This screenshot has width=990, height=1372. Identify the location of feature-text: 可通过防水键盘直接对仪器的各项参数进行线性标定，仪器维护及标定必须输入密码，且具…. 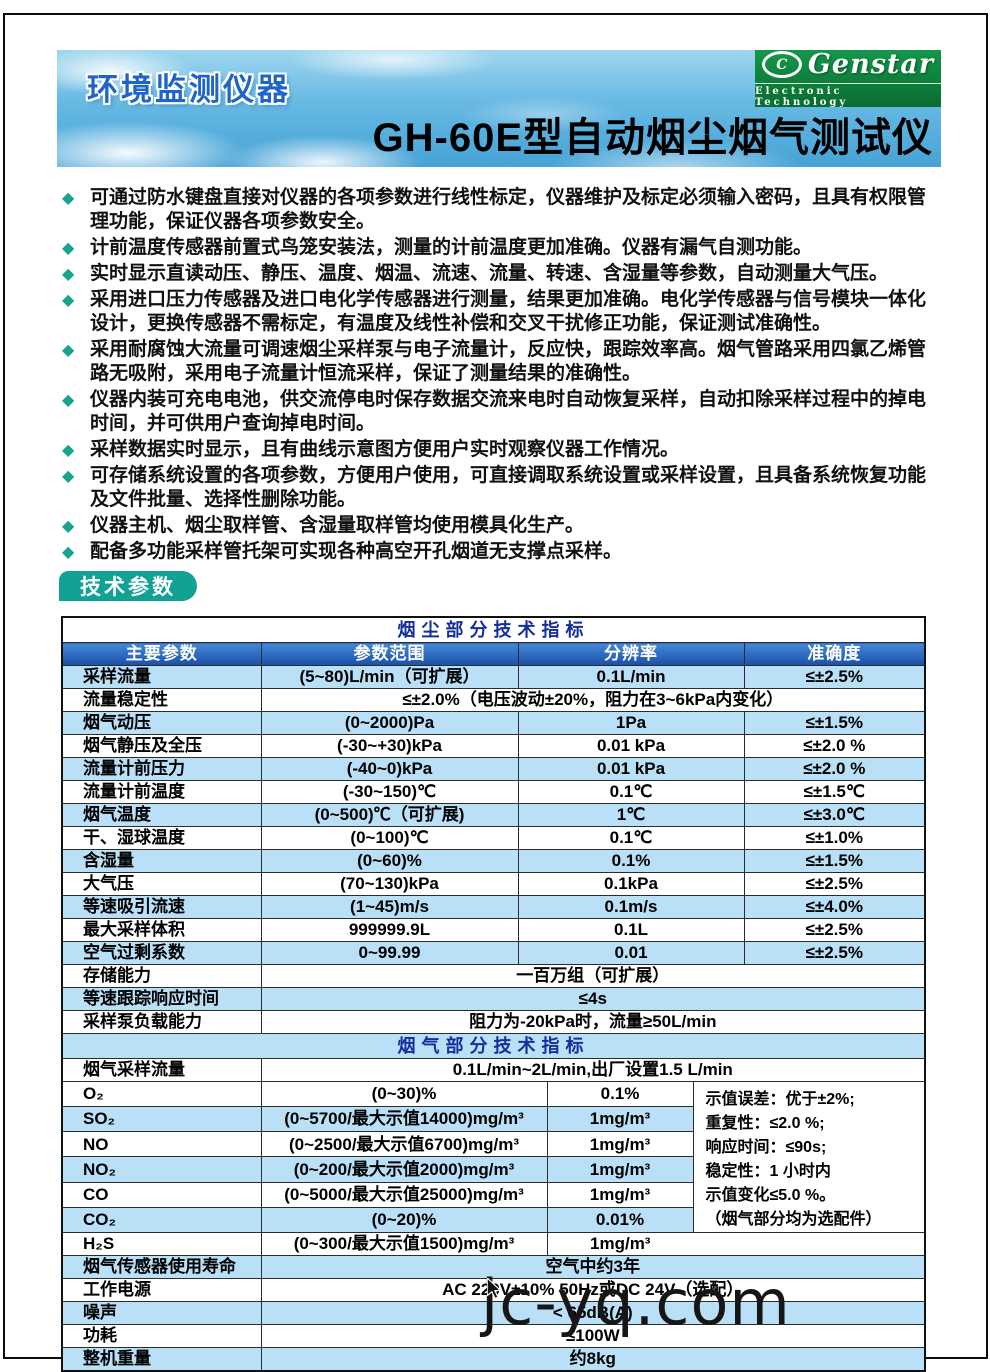
(508, 209).